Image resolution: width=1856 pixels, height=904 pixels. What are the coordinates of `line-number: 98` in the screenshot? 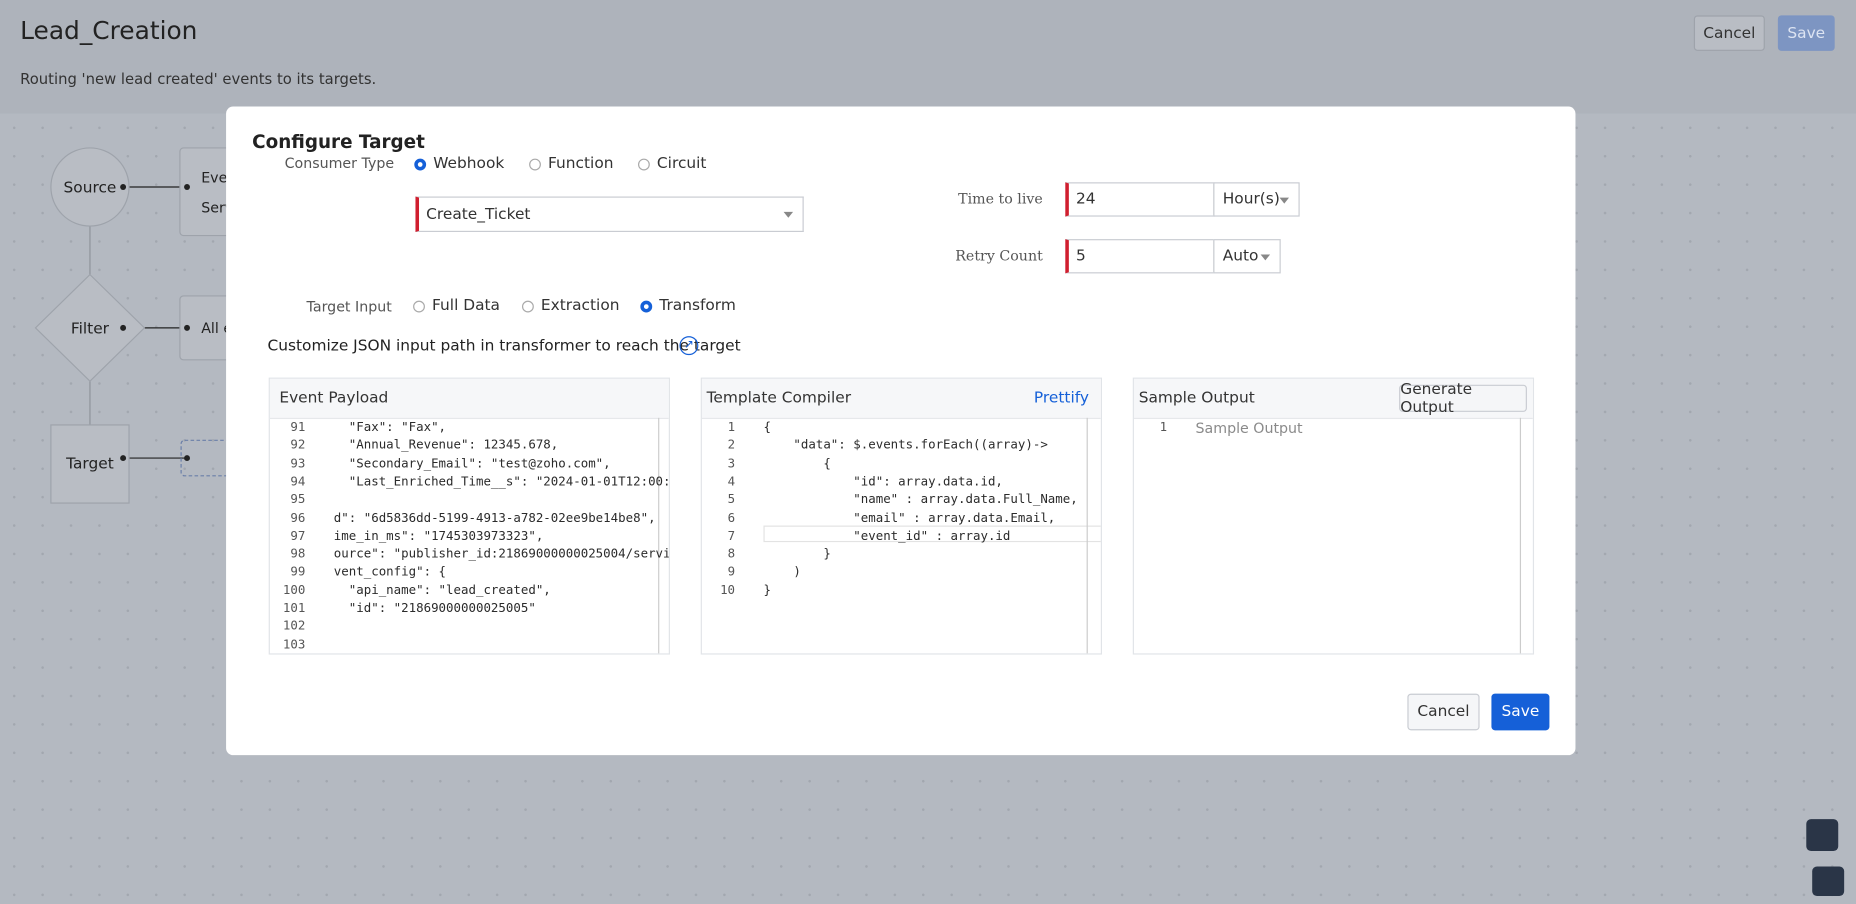 It's located at (298, 554).